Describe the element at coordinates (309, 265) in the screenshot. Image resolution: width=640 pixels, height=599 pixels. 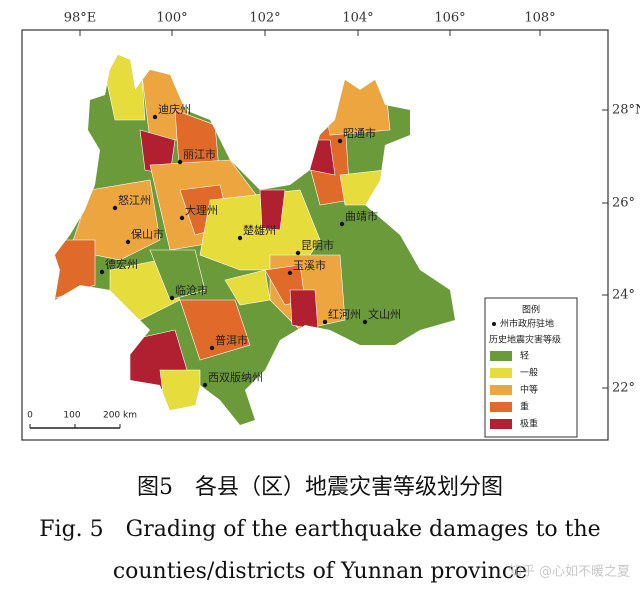
I see `place-label: 玉溪市` at that location.